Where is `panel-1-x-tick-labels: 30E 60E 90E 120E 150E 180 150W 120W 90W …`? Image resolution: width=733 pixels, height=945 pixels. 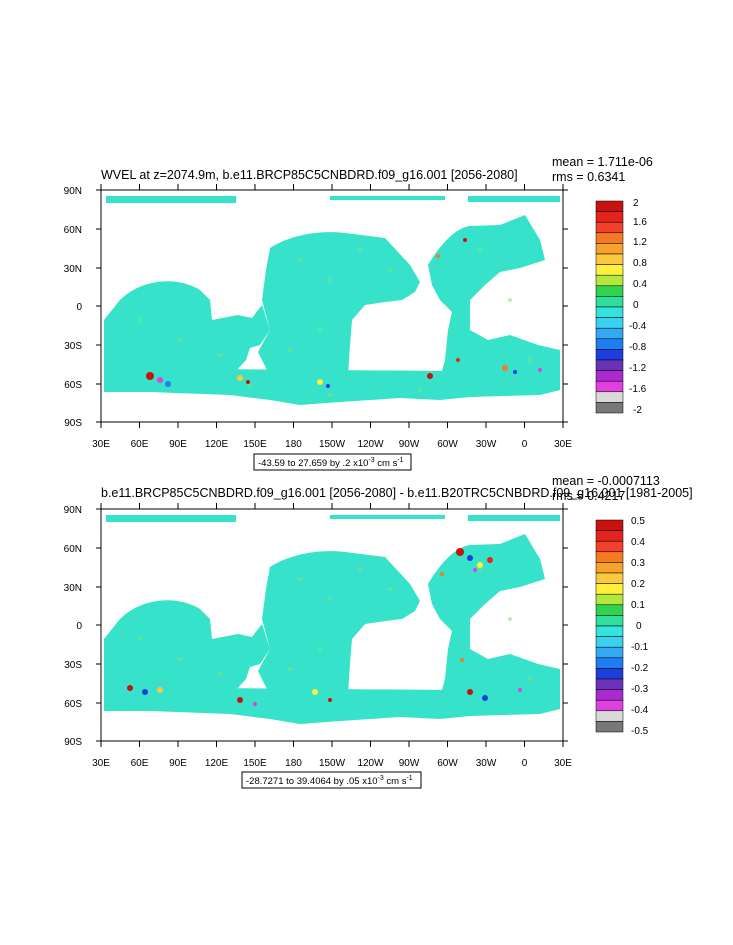 panel-1-x-tick-labels: 30E 60E 90E 120E 150E 180 150W 120W 90W … is located at coordinates (332, 444).